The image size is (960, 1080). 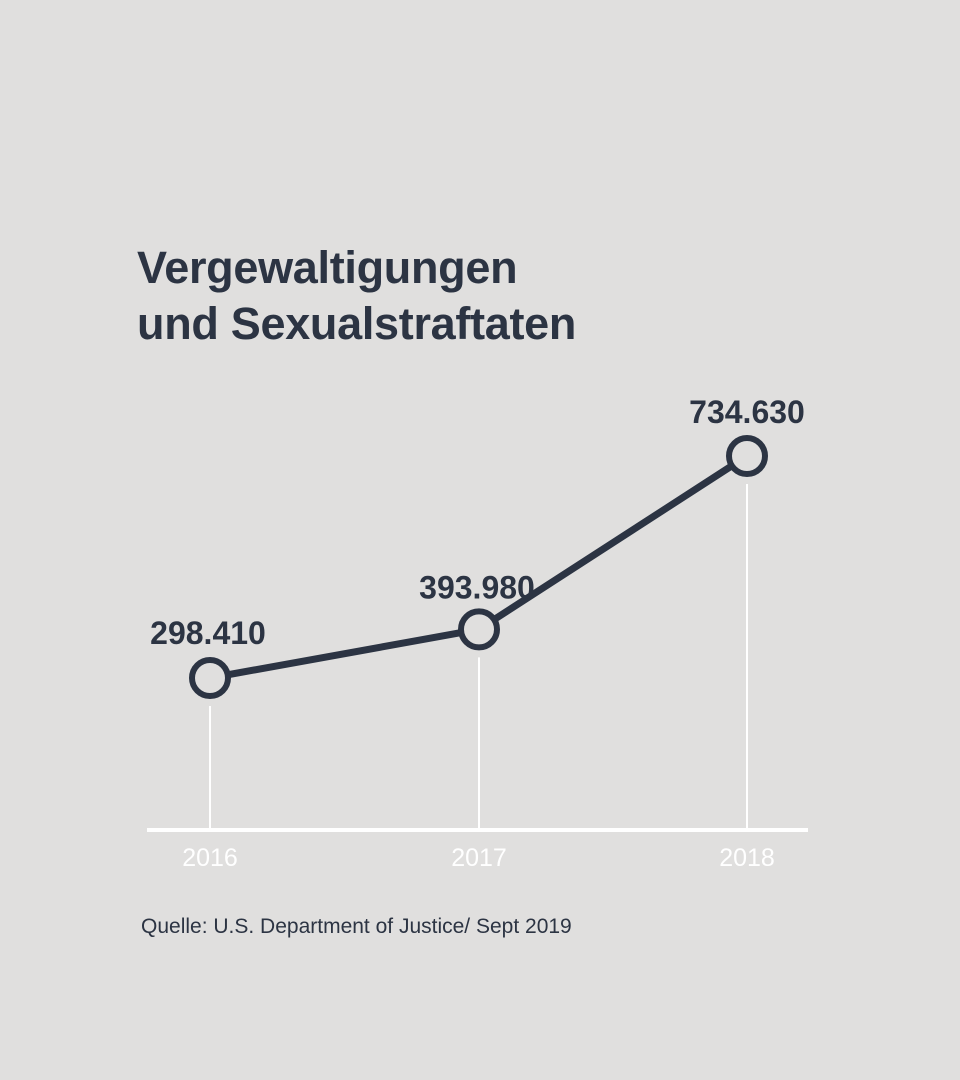 What do you see at coordinates (208, 633) in the screenshot?
I see `data-label-2016: 298.410` at bounding box center [208, 633].